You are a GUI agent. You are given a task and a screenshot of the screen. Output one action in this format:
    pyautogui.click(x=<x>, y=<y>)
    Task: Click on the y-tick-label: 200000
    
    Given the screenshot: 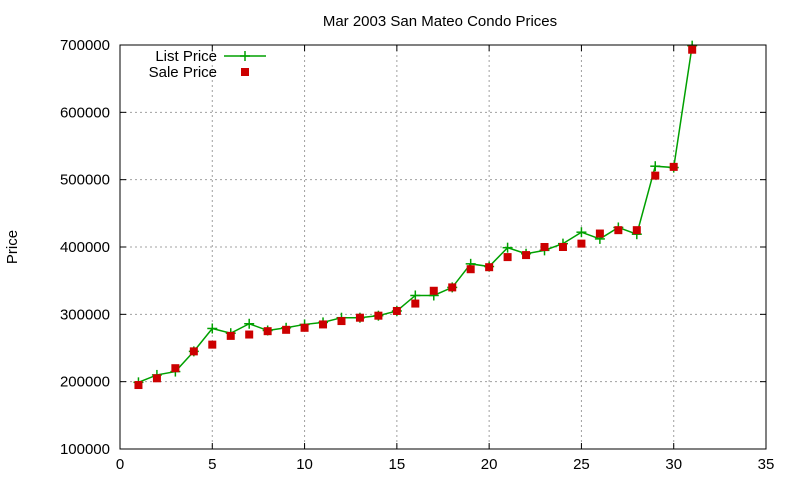 What is the action you would take?
    pyautogui.click(x=85, y=382)
    